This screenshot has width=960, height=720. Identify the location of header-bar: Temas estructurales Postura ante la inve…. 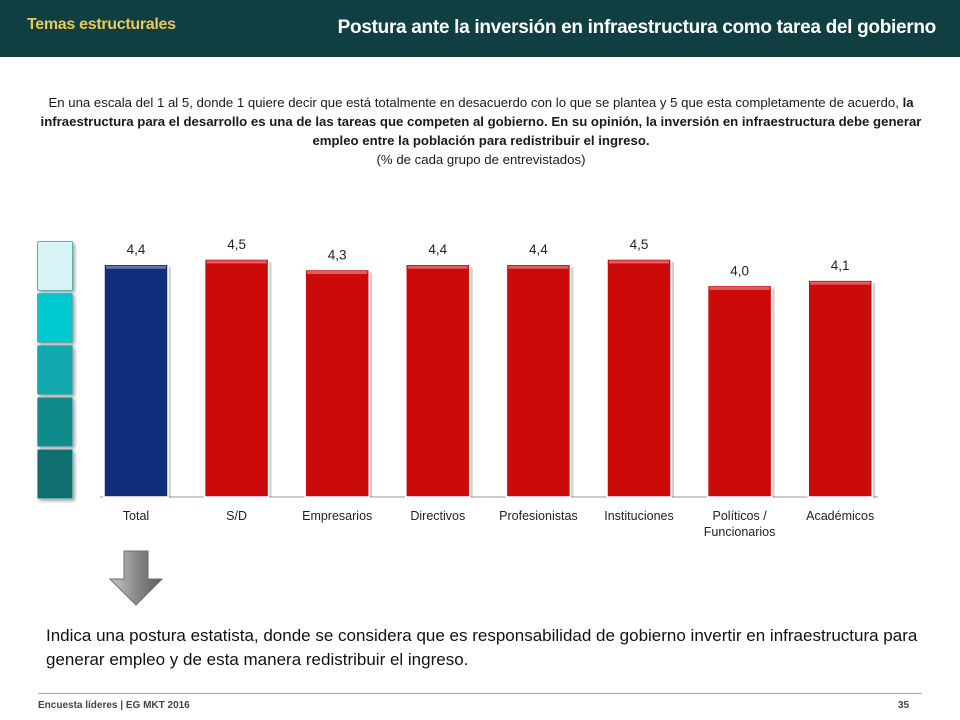
(480, 28).